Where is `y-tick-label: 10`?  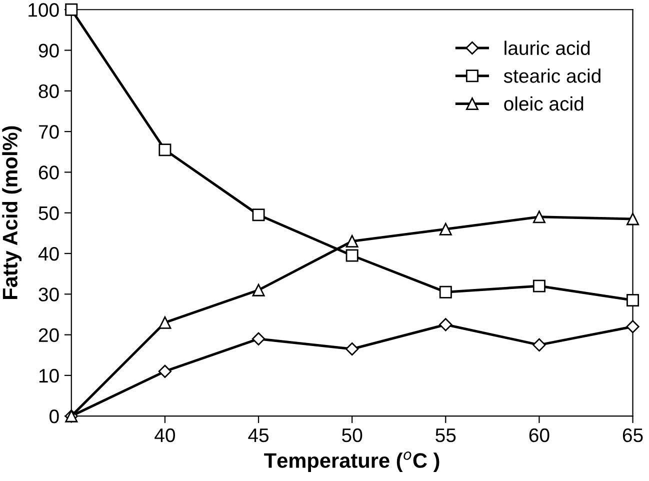
y-tick-label: 10 is located at coordinates (49, 375).